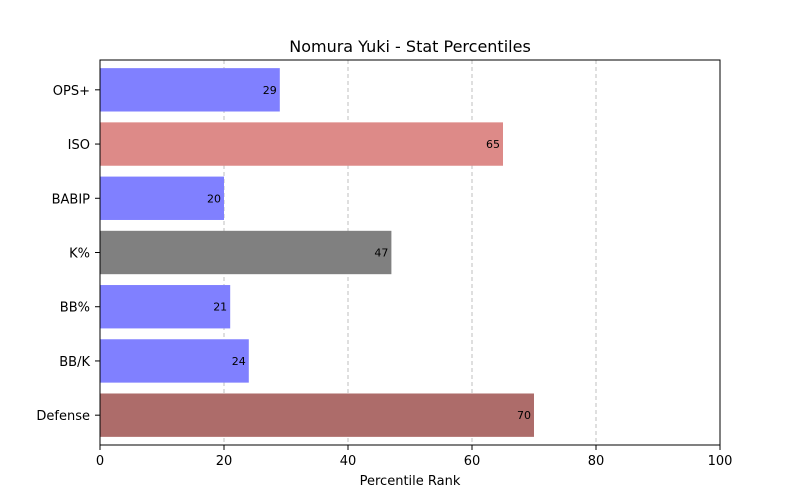 This screenshot has height=500, width=800. What do you see at coordinates (220, 307) in the screenshot?
I see `bar-value-label: 21` at bounding box center [220, 307].